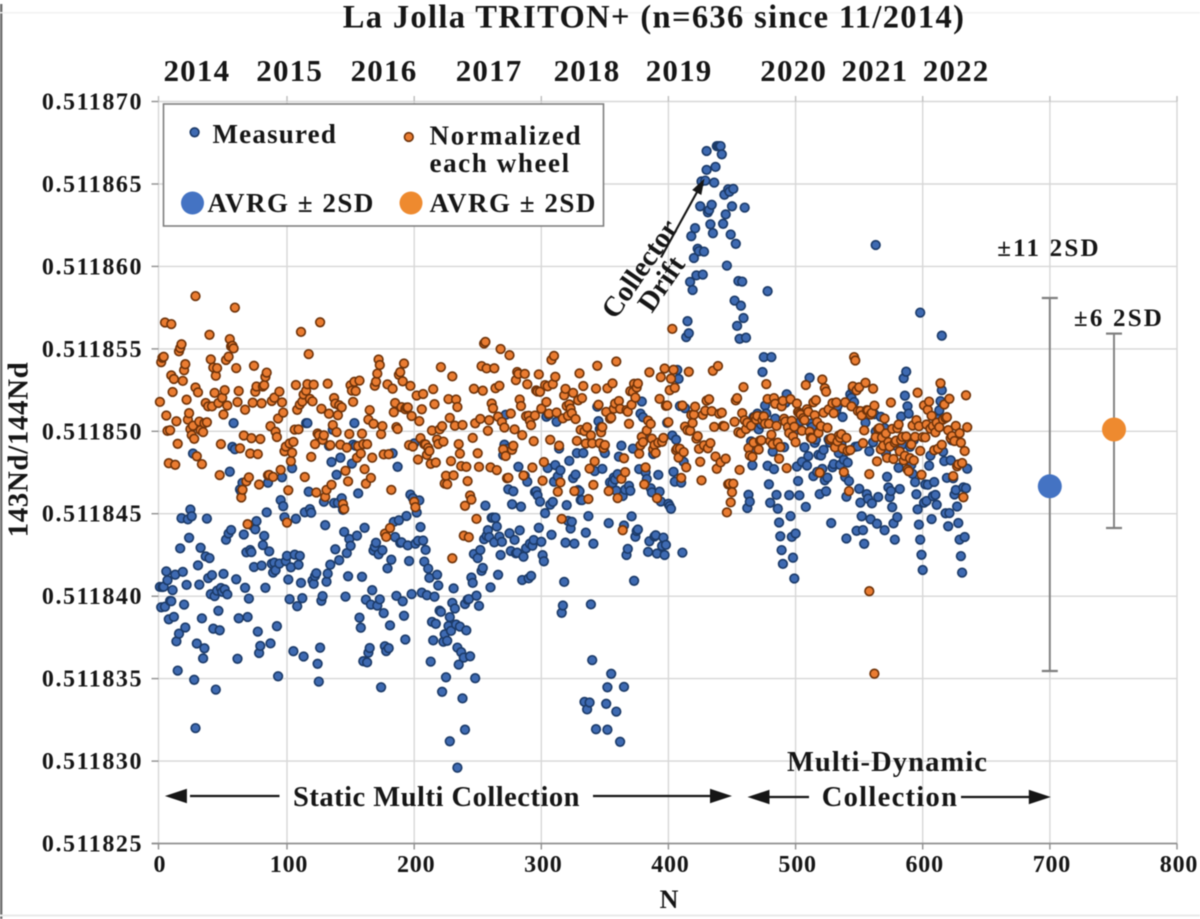  I want to click on svg-text: 100, so click(289, 865).